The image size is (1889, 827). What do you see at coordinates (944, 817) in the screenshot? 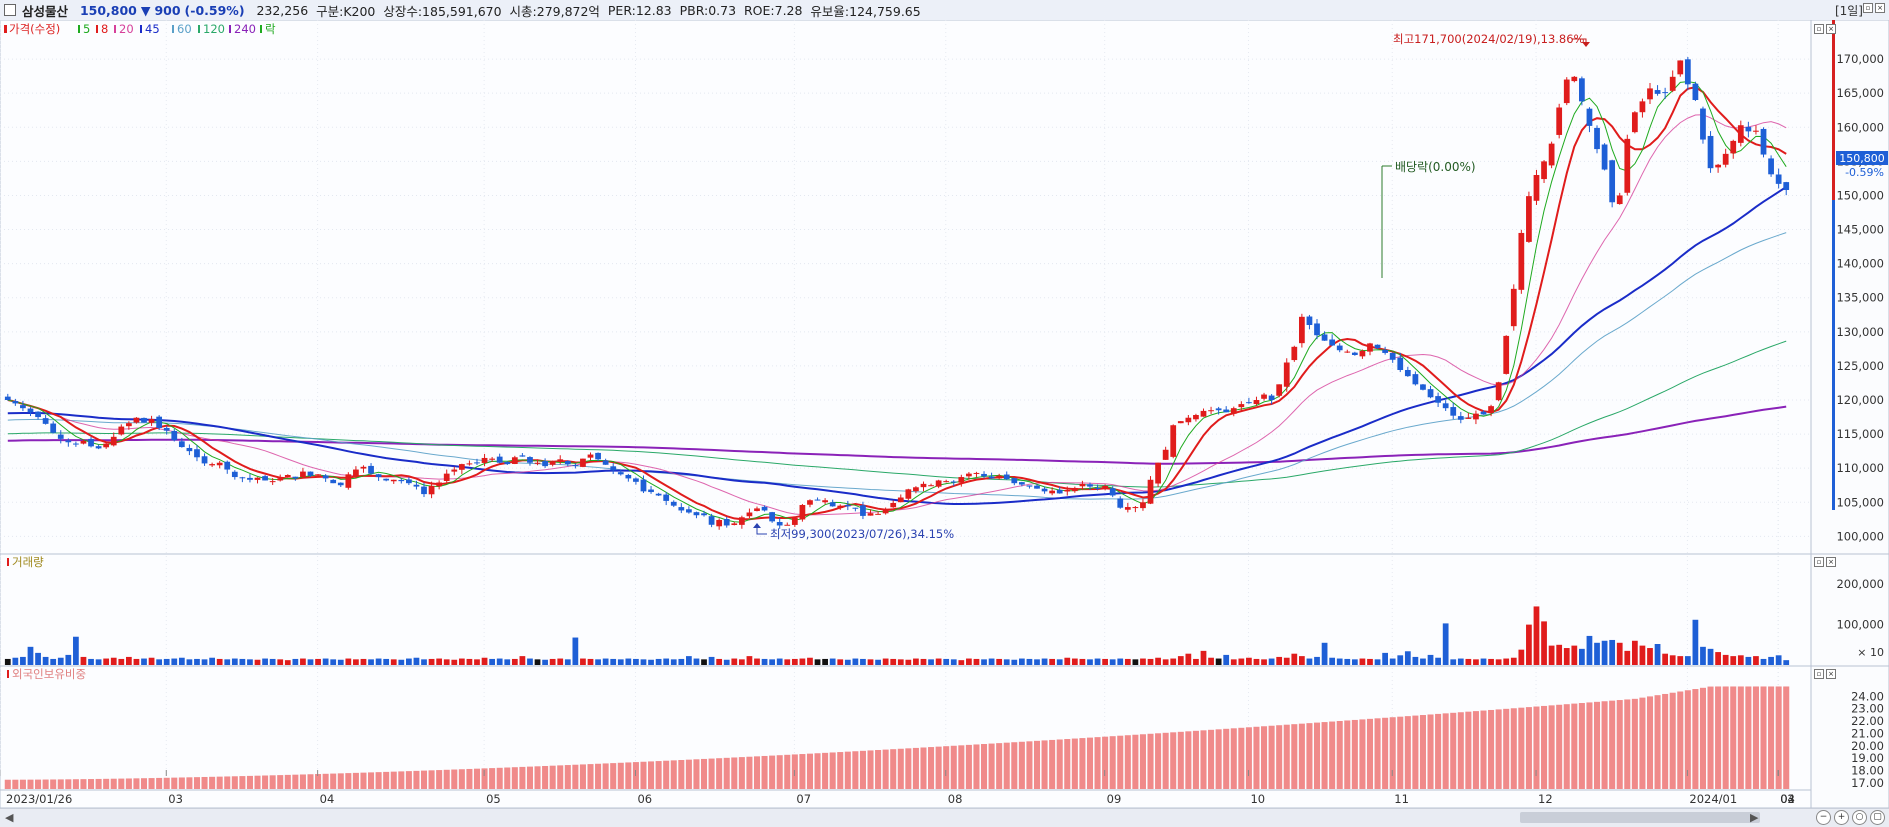
I see `horizontal-scrollbar: ◀ ▶ − + ○ ▢` at bounding box center [944, 817].